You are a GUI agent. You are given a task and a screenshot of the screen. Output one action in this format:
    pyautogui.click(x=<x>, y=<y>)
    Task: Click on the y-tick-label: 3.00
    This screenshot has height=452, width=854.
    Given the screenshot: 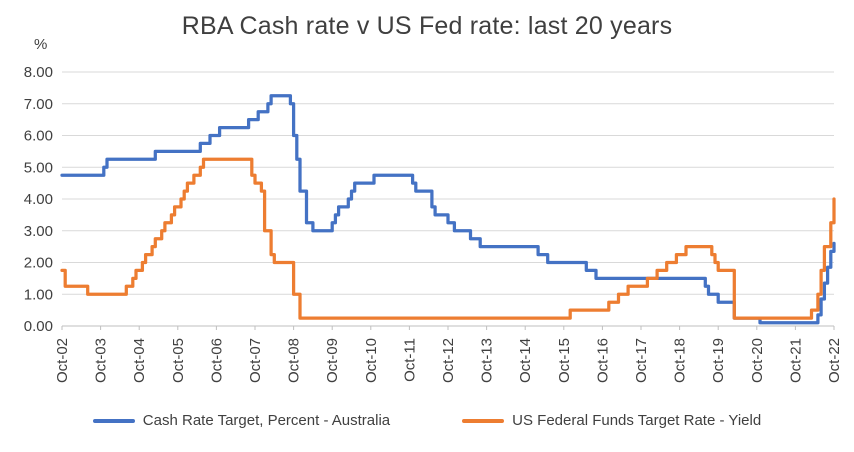 What is the action you would take?
    pyautogui.click(x=38, y=231)
    